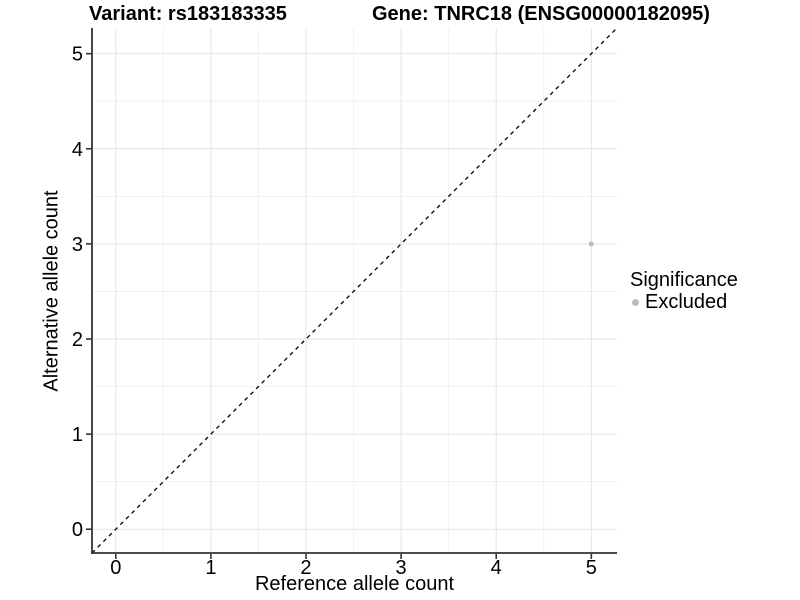 This screenshot has width=800, height=600. Describe the element at coordinates (684, 280) in the screenshot. I see `legend-title: Significance` at that location.